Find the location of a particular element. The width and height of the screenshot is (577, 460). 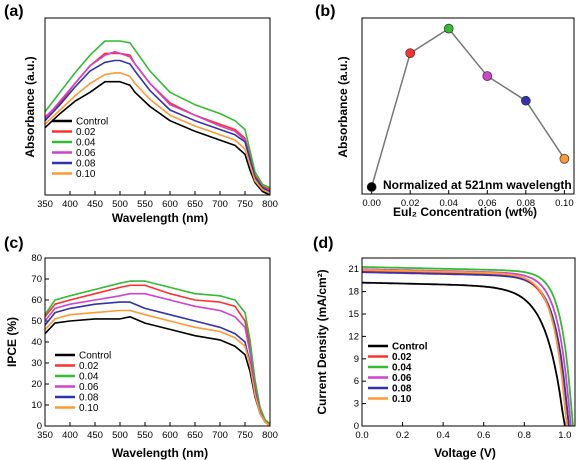

panel-d-ytick-label: 6 is located at coordinates (356, 381).